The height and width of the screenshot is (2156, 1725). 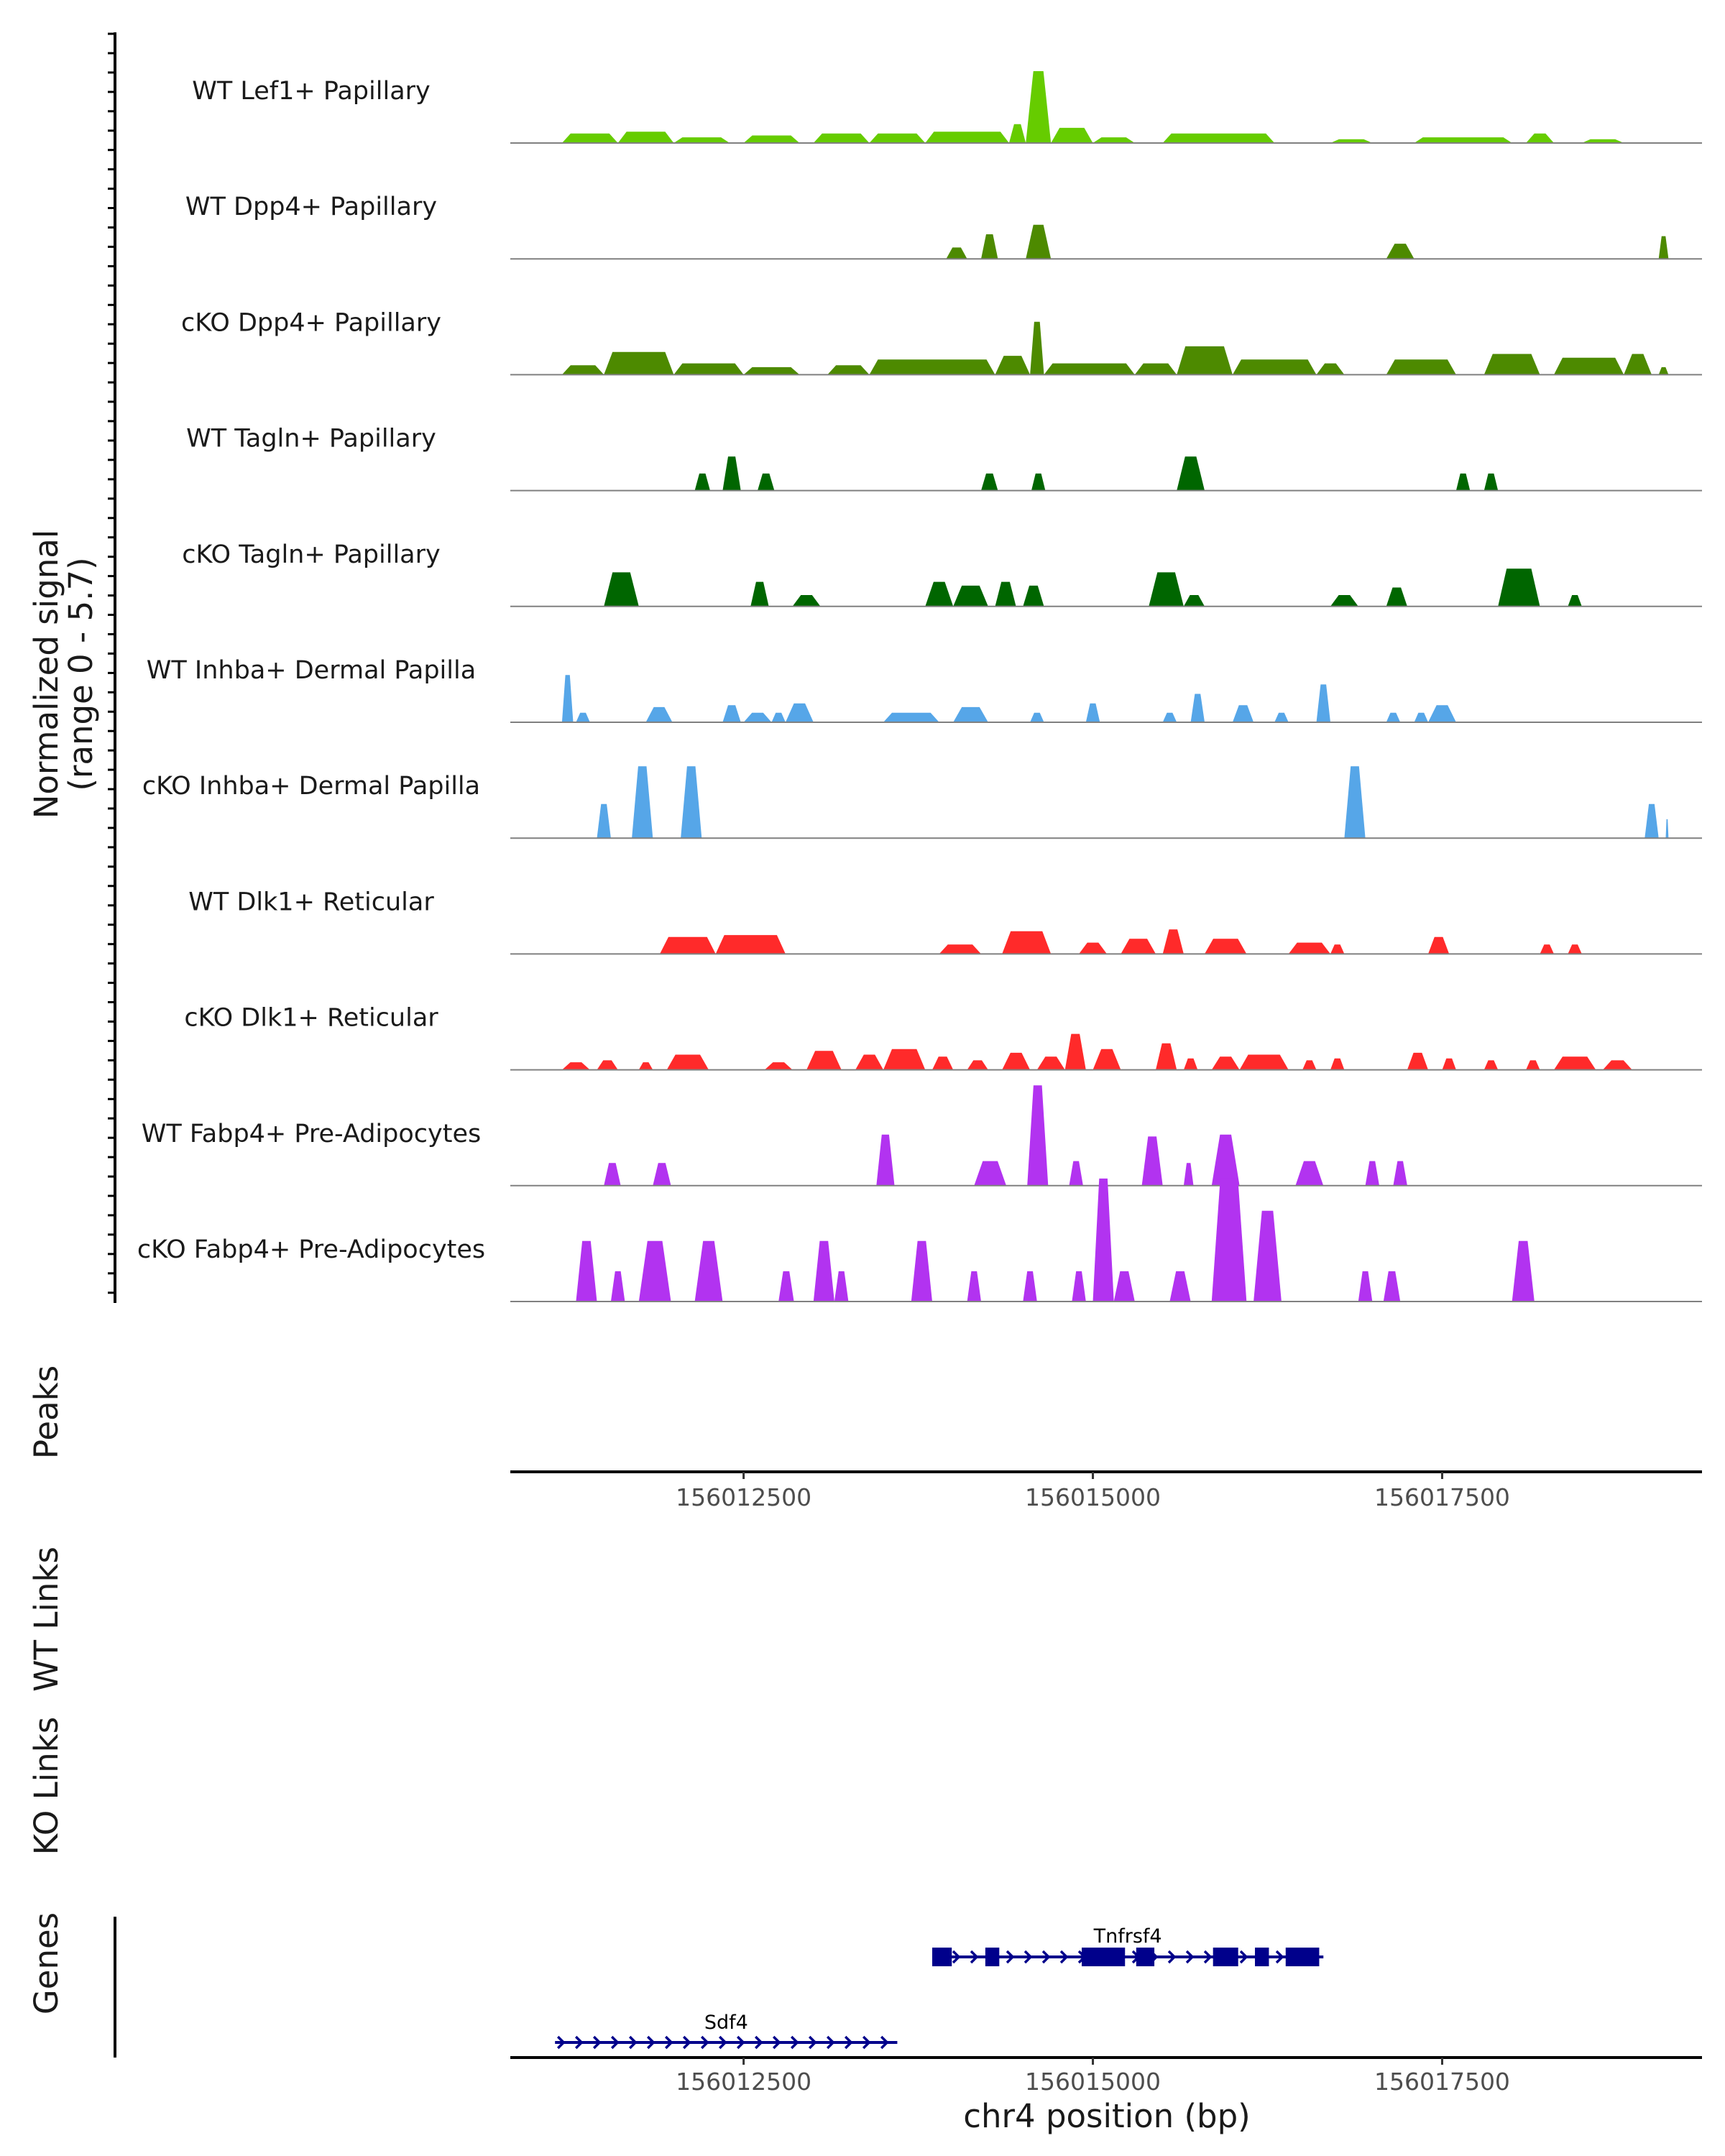 What do you see at coordinates (947, 108) in the screenshot?
I see `track-0: WT Lef1+ Papillary` at bounding box center [947, 108].